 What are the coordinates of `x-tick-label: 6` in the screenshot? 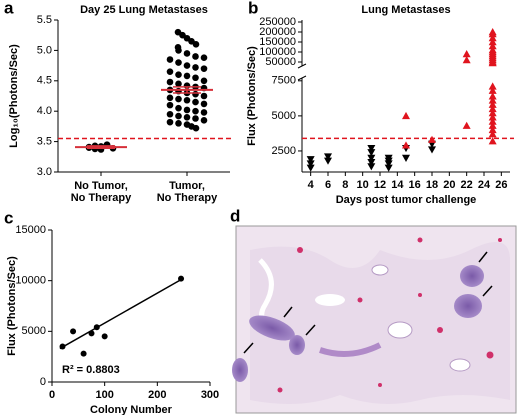 It's located at (328, 185).